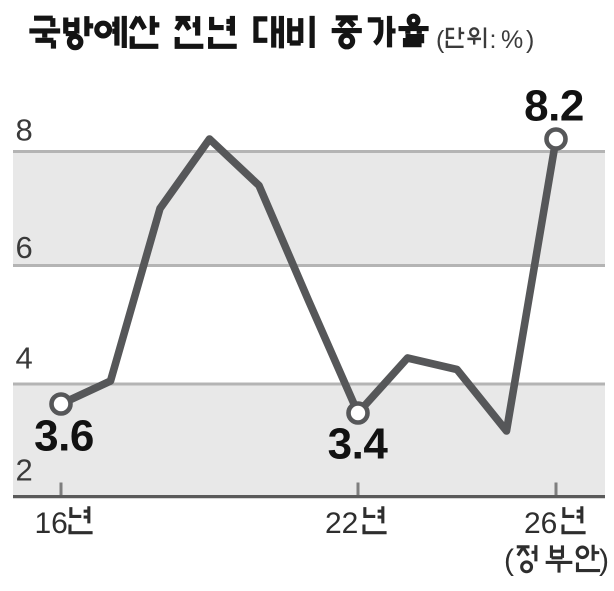 The image size is (614, 591). What do you see at coordinates (24, 130) in the screenshot?
I see `svg-text: 8` at bounding box center [24, 130].